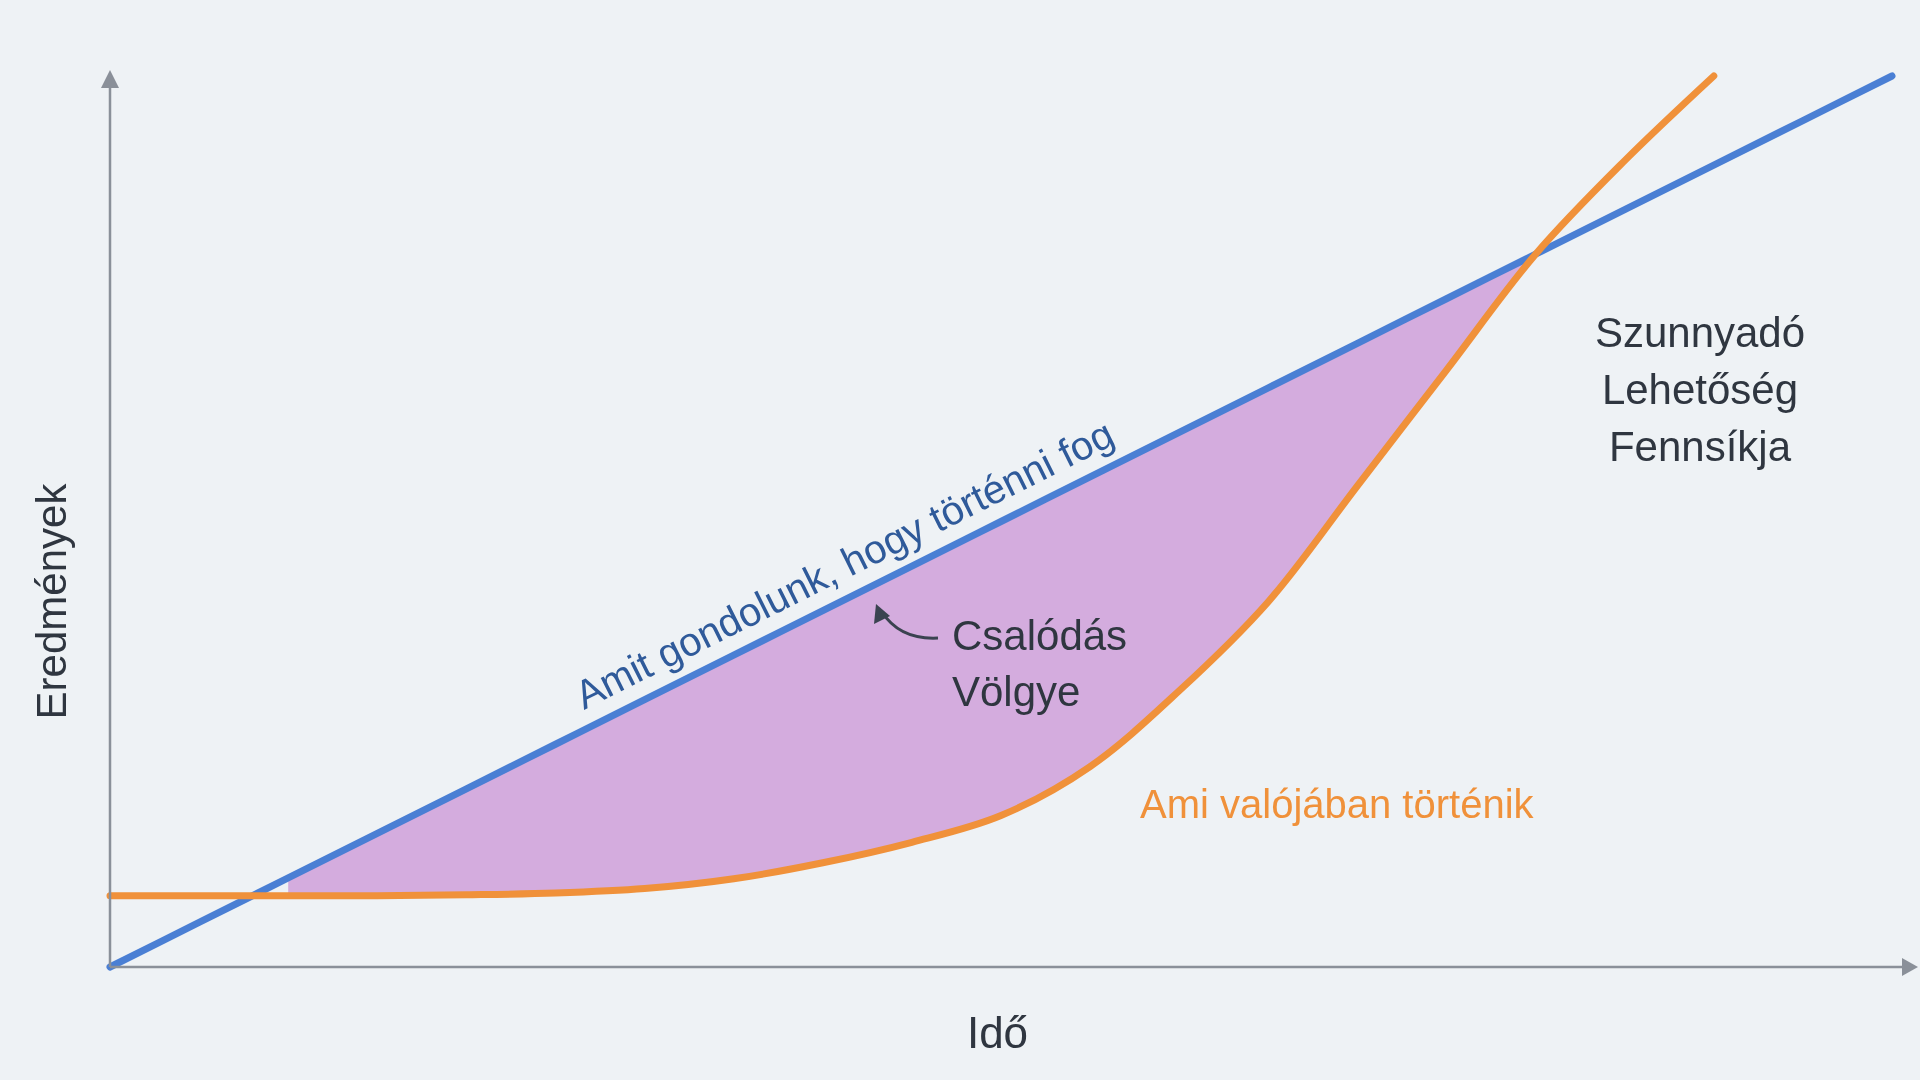  I want to click on annotation: Szunnyadó Lehetőség Fennsíkja, so click(1700, 389).